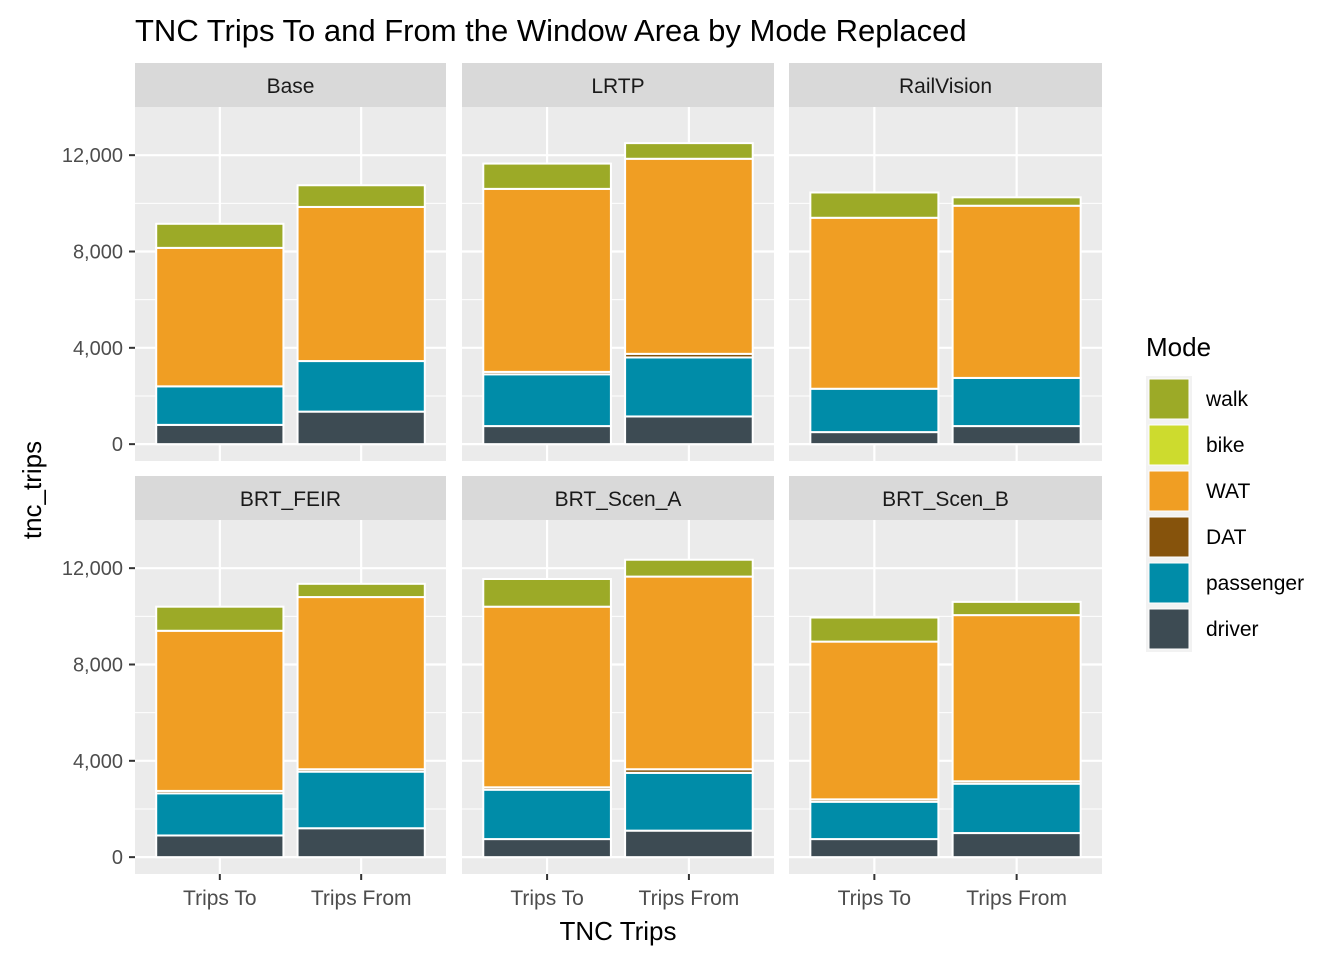 The image size is (1344, 965). What do you see at coordinates (618, 693) in the screenshot?
I see `facet-panel-brt-scen-a: BRT_Scen_A Trips To Trips From` at bounding box center [618, 693].